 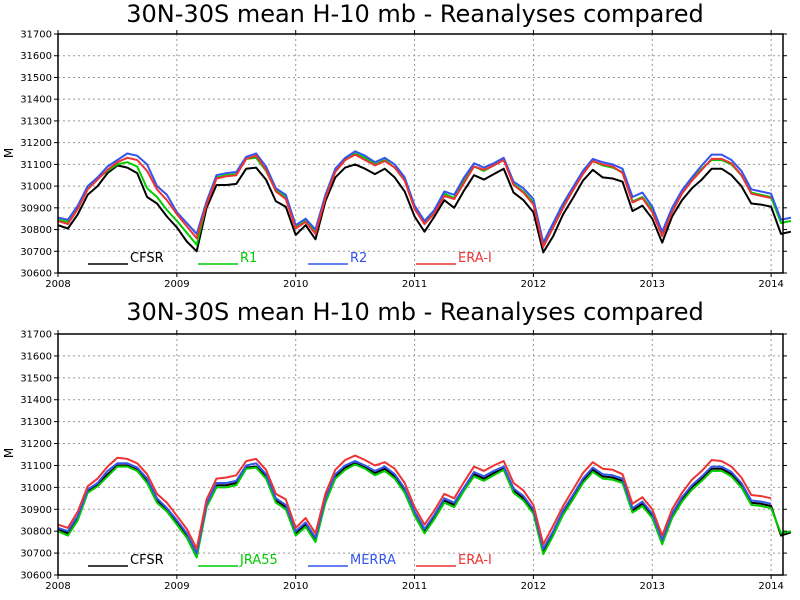 What do you see at coordinates (248, 258) in the screenshot?
I see `legend-label-r1: R1` at bounding box center [248, 258].